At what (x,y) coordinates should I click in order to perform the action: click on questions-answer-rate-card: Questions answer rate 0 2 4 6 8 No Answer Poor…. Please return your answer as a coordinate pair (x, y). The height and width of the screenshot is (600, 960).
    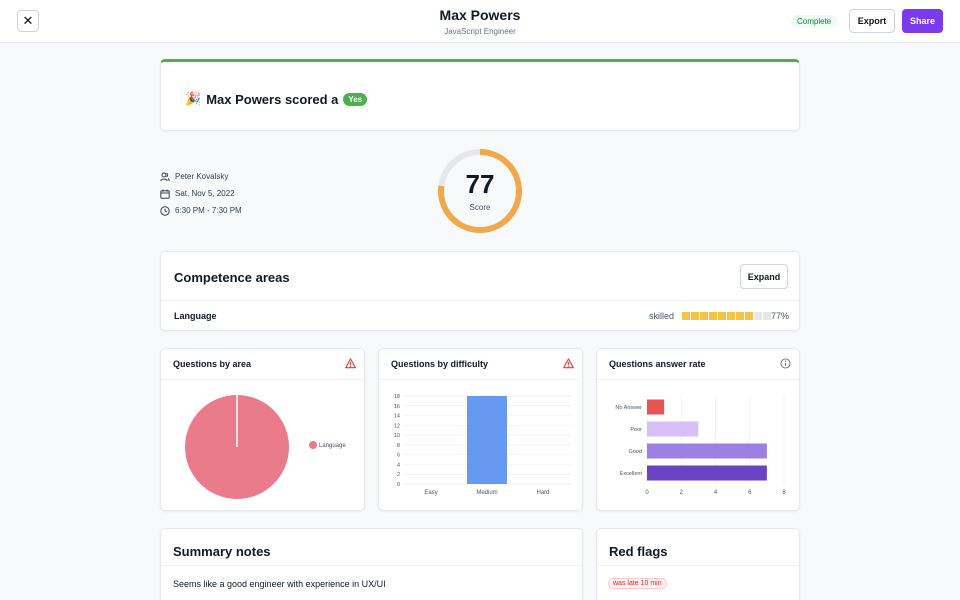
    Looking at the image, I should click on (698, 429).